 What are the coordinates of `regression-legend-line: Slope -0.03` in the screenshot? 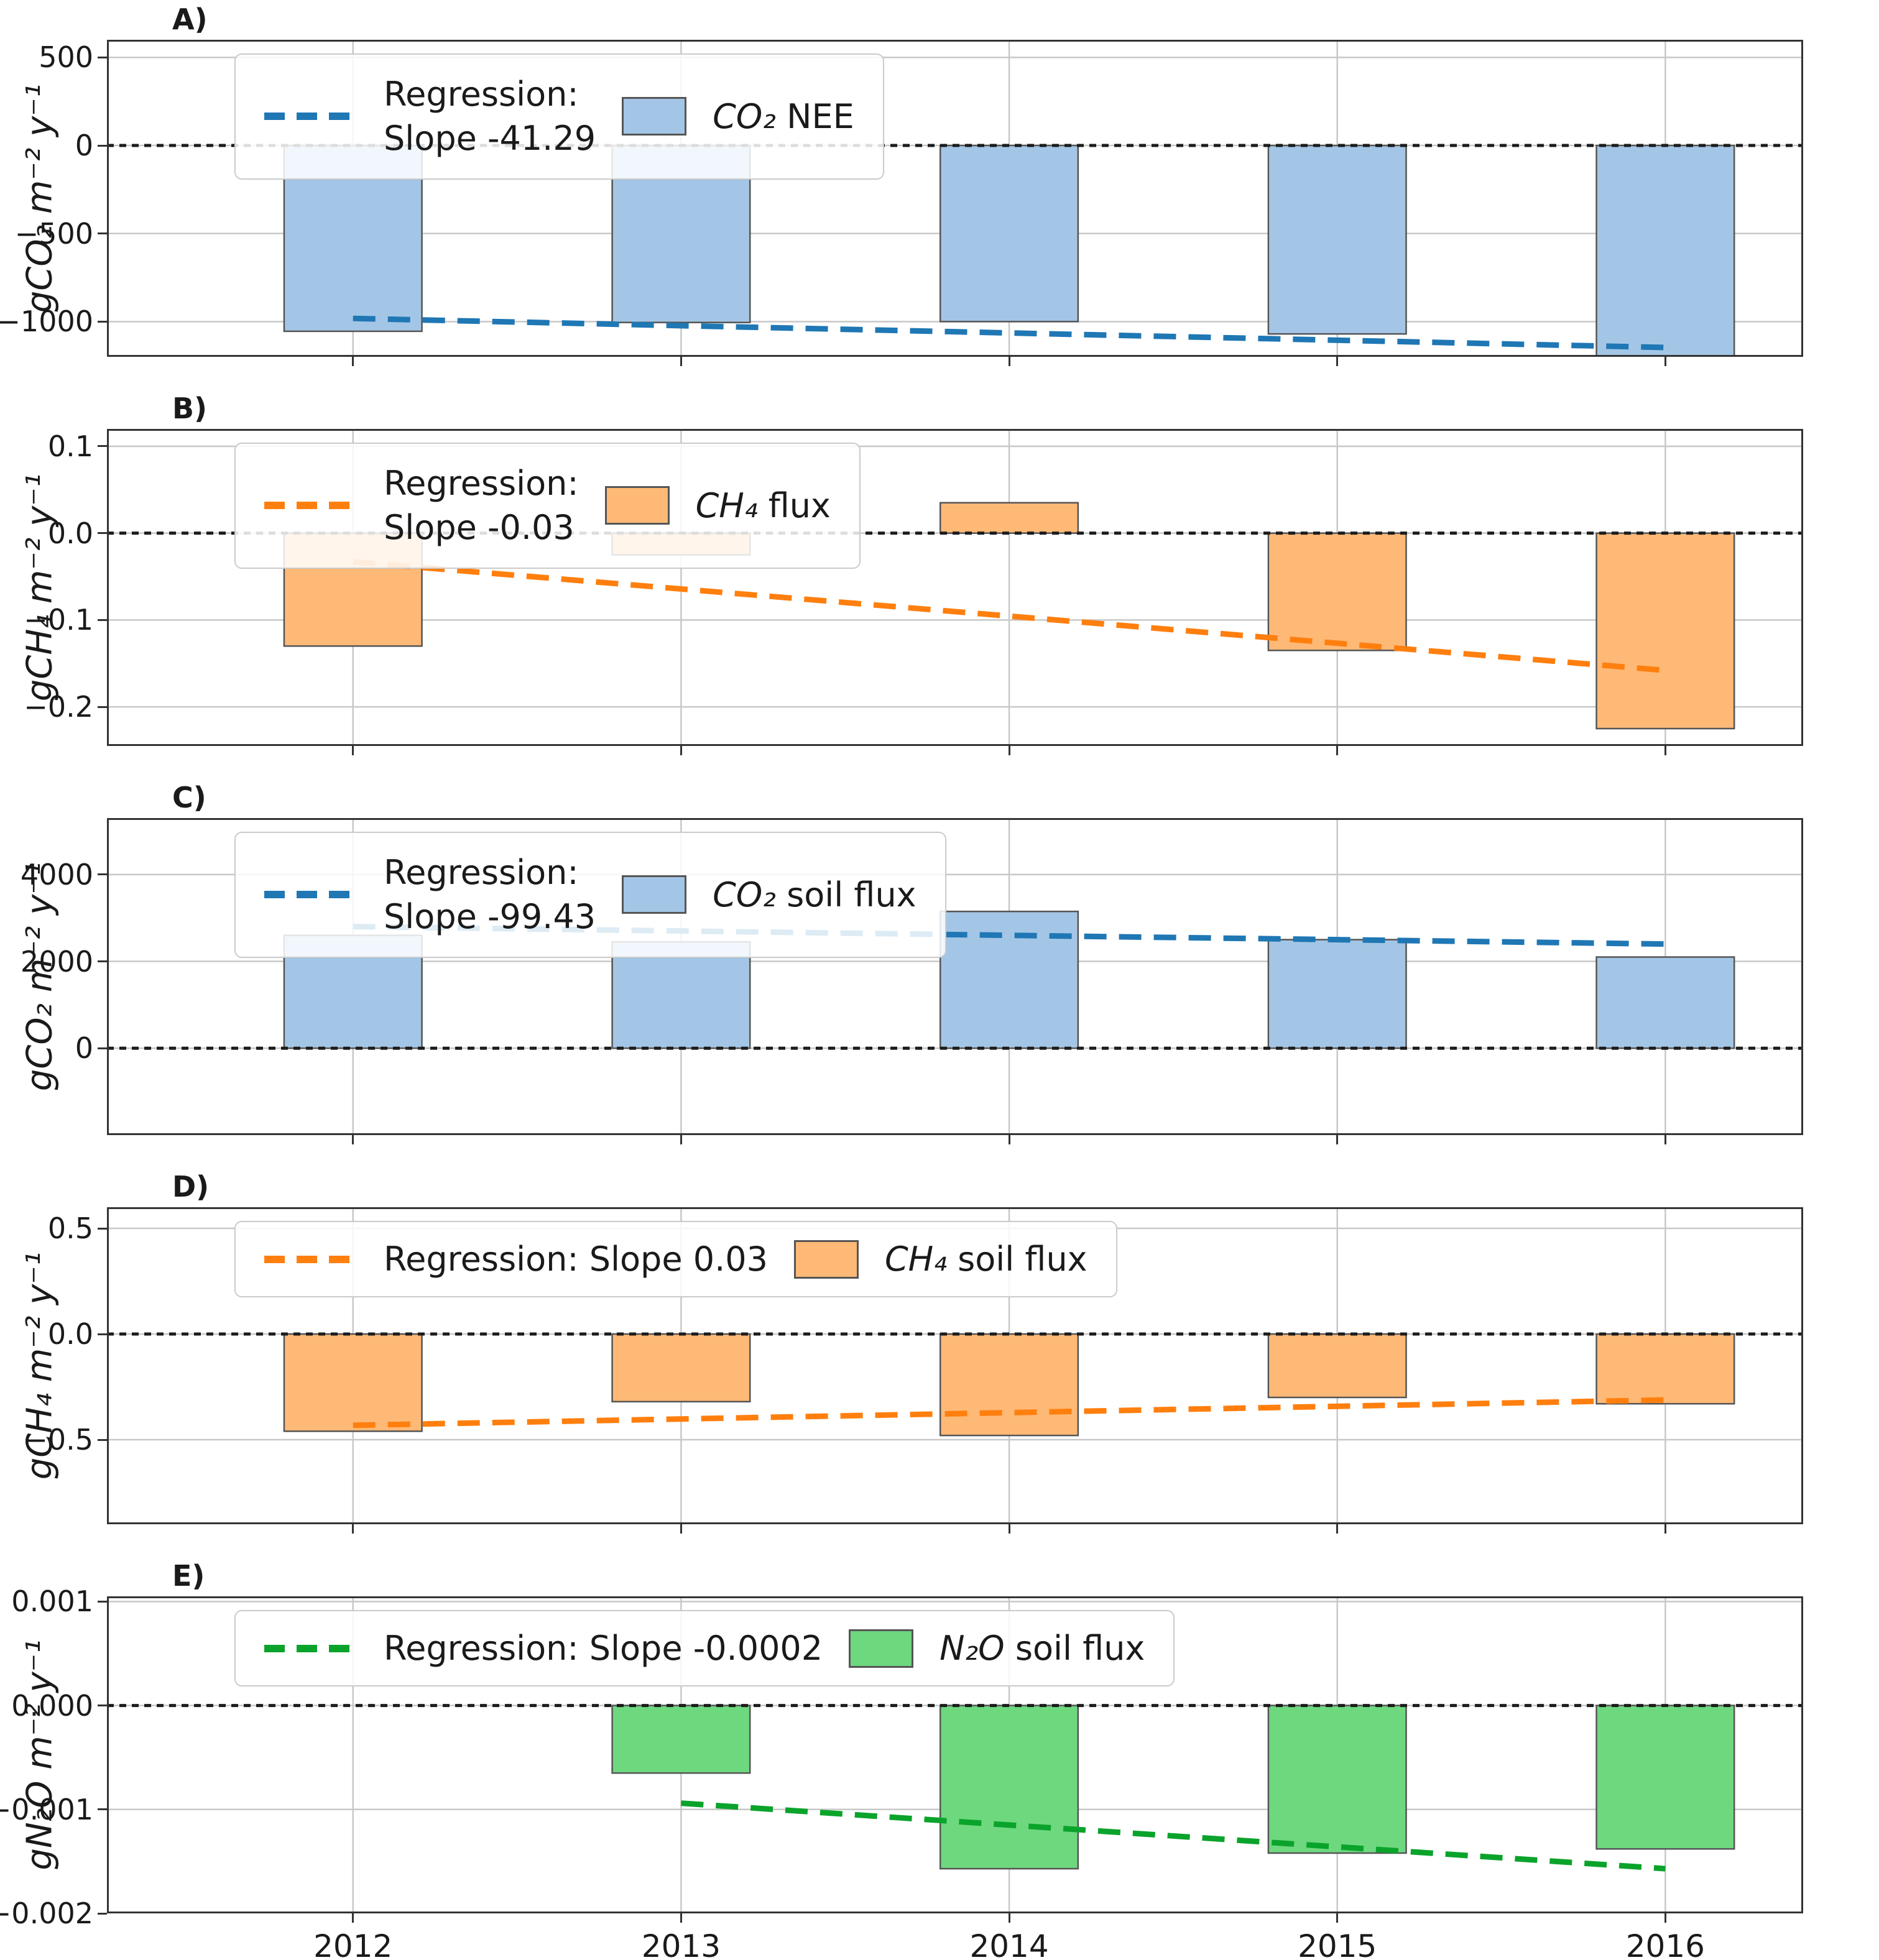 It's located at (479, 528).